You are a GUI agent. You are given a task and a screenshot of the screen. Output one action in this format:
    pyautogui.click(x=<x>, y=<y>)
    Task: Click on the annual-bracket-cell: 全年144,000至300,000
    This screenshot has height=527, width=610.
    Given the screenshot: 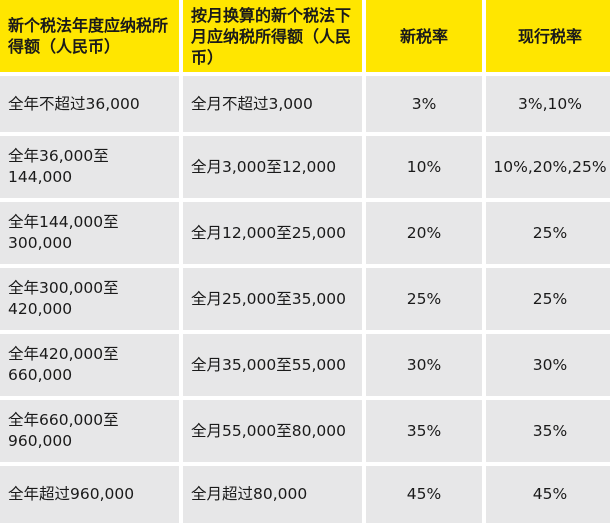 What is the action you would take?
    pyautogui.click(x=89, y=233)
    